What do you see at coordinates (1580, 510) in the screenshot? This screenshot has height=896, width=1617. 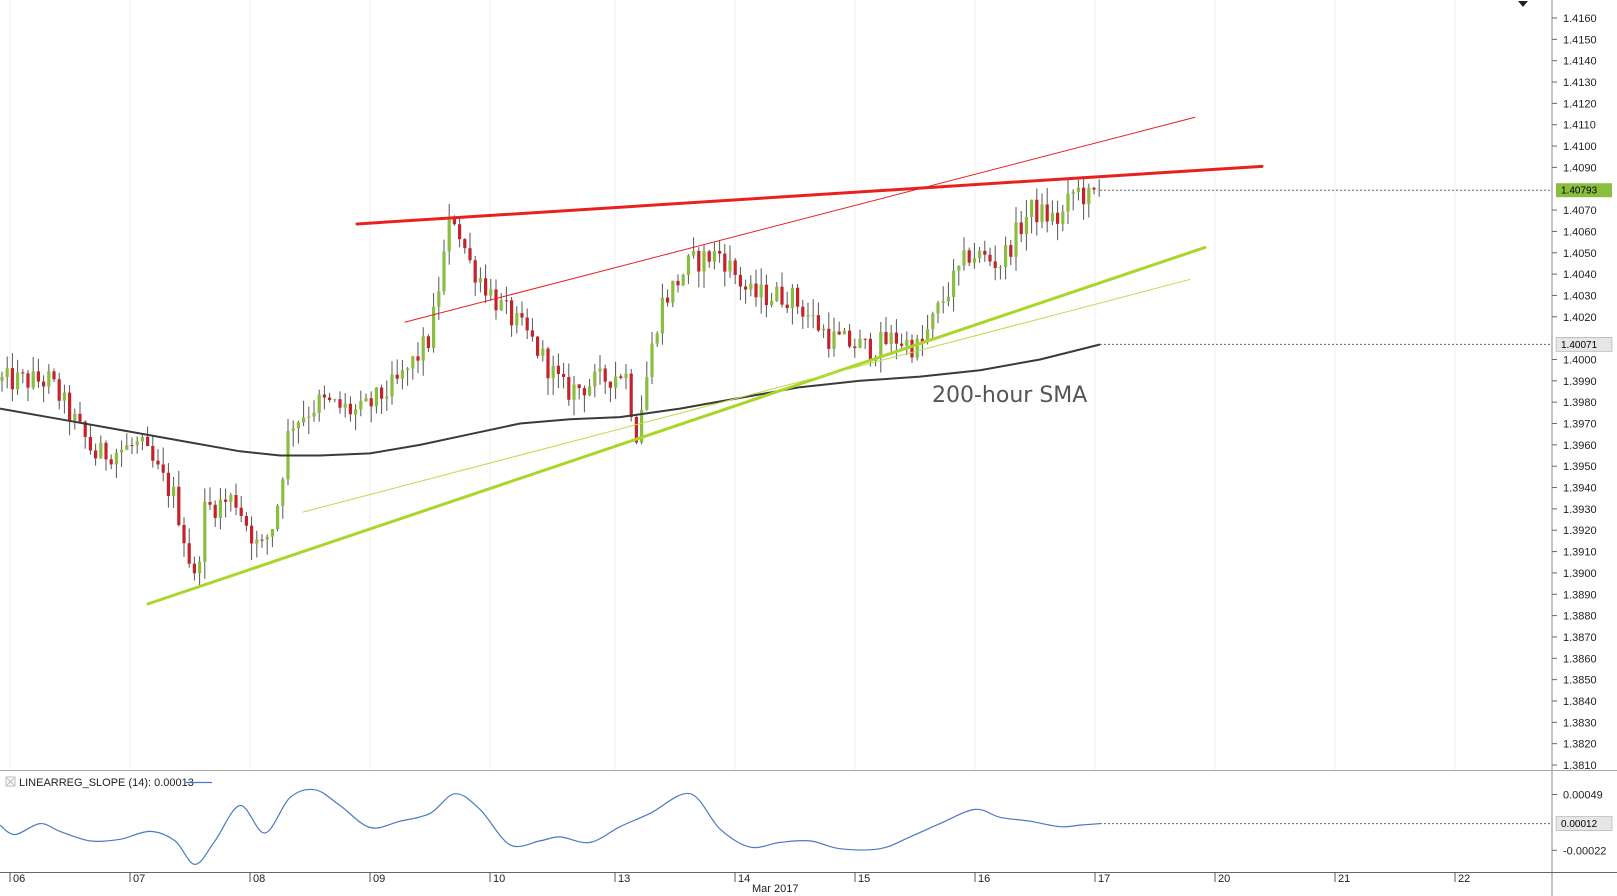 I see `price-tick-label: 1.3930` at bounding box center [1580, 510].